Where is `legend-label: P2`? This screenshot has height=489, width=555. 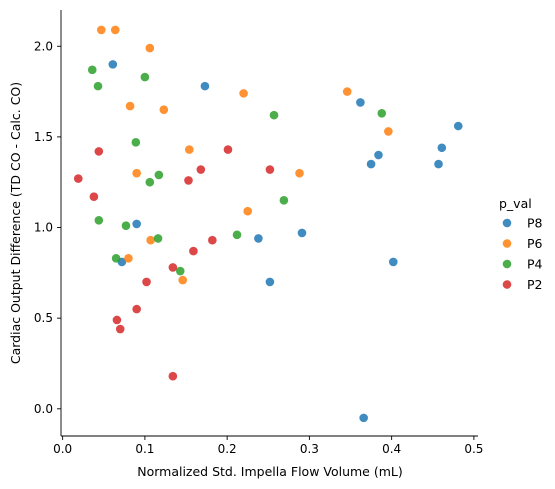
legend-label: P2 is located at coordinates (535, 284).